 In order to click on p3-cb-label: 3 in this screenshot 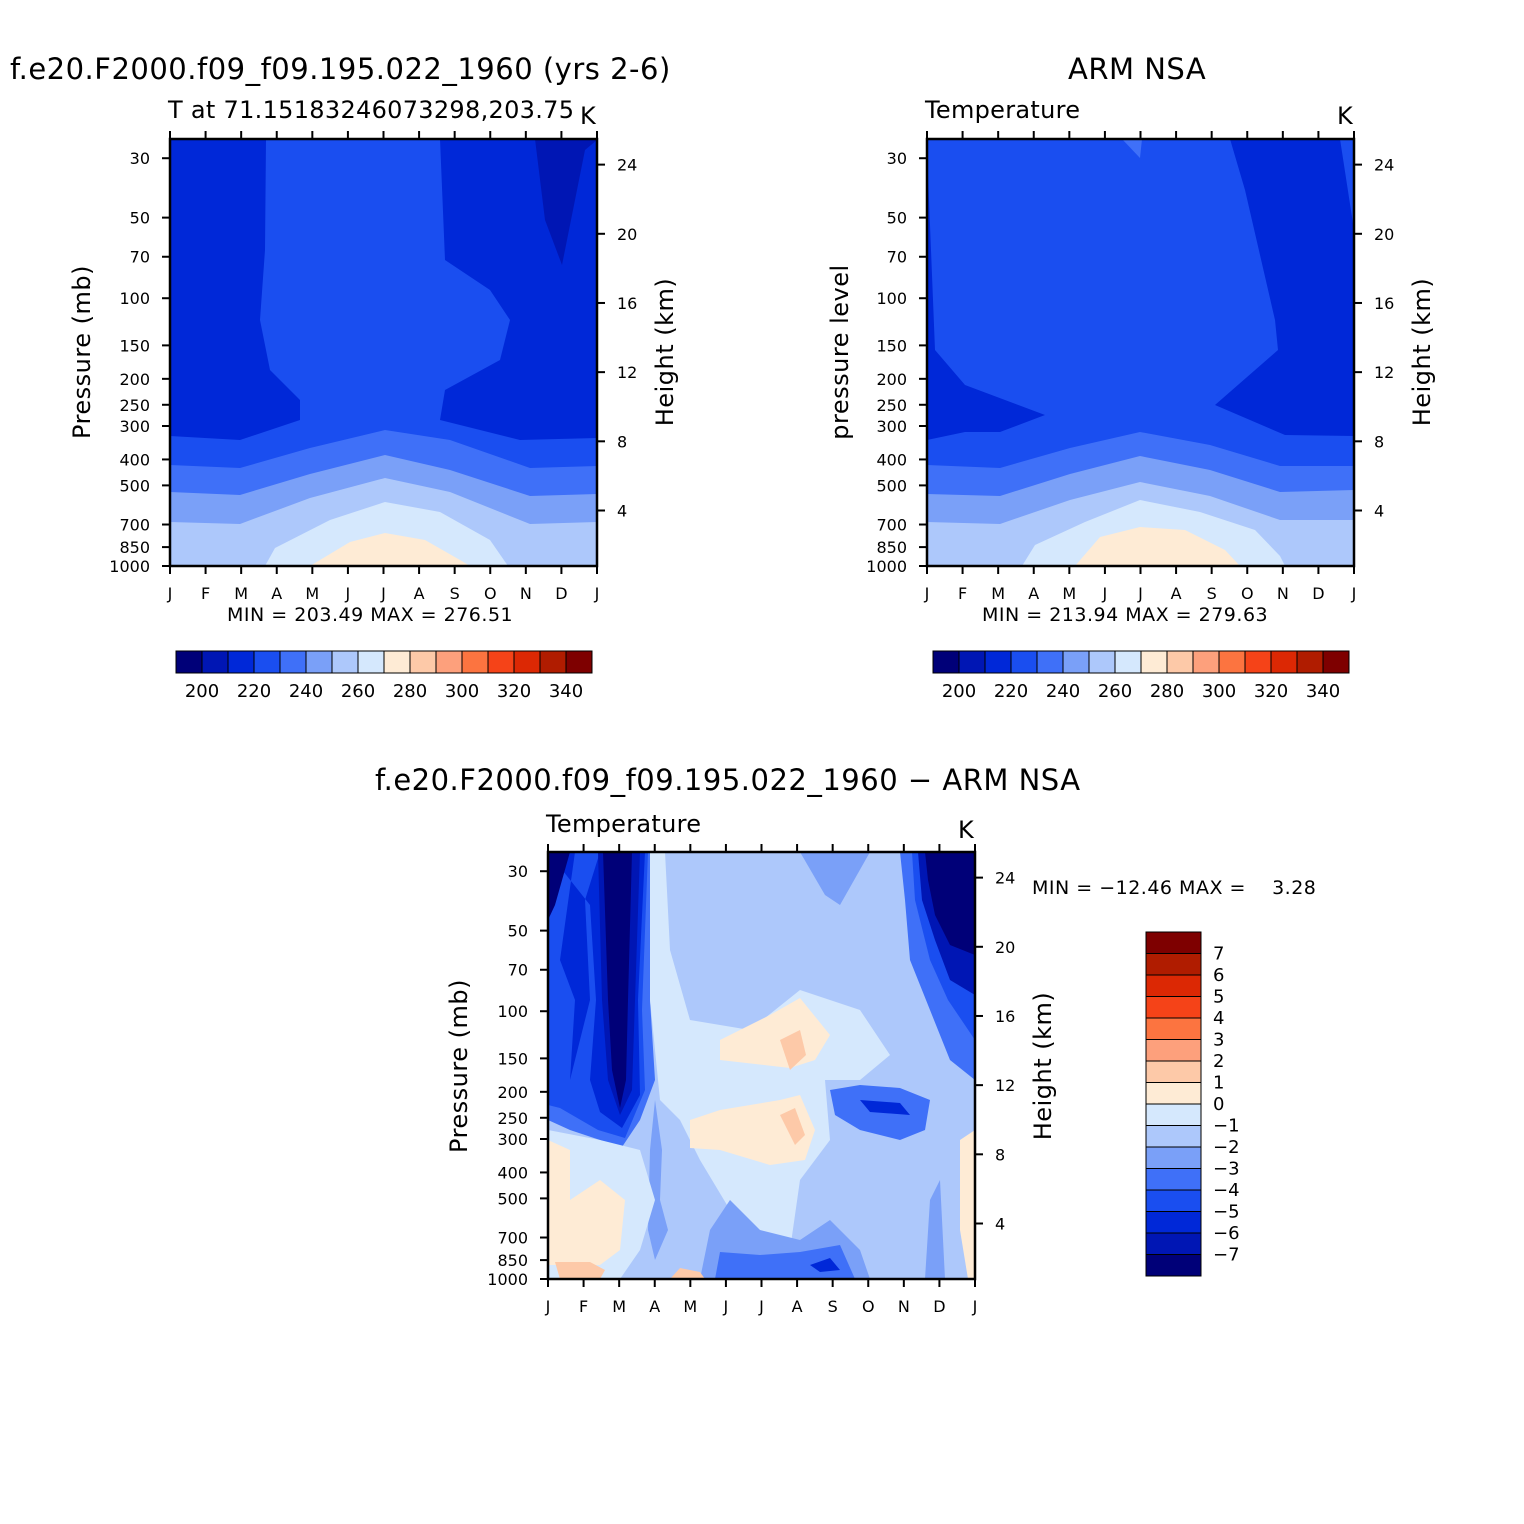, I will do `click(1218, 1040)`.